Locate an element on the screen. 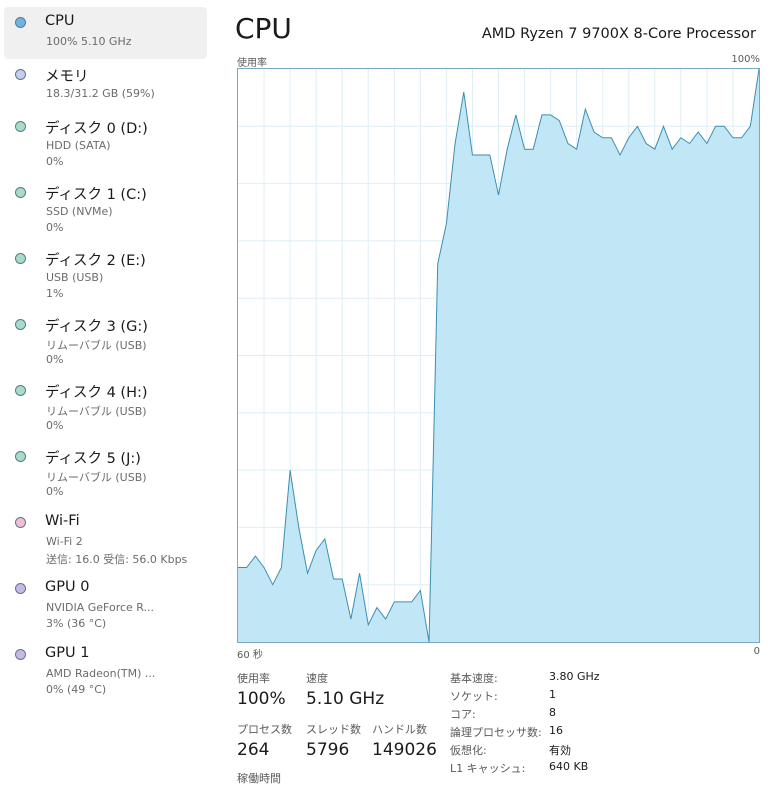 The width and height of the screenshot is (779, 786). sidebar-item-gpu-0: GPU 0 NVIDIA GeForce R... 3% (36 °C) is located at coordinates (105, 601).